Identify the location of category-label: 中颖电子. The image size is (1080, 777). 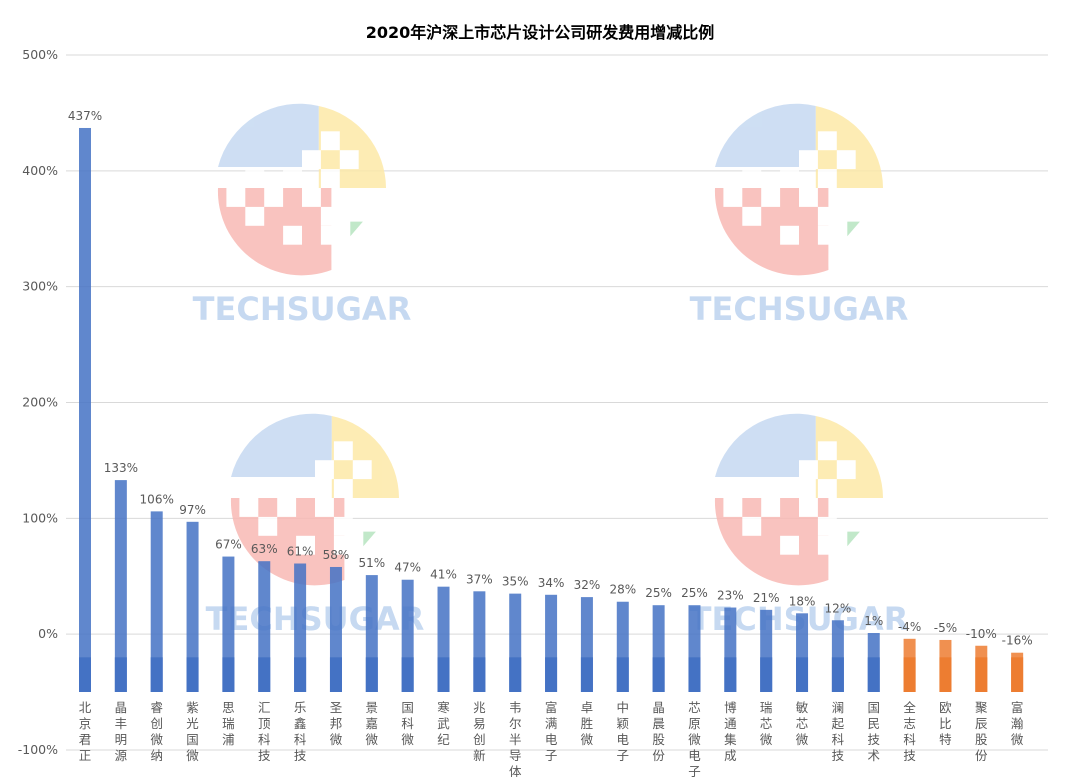
(623, 731).